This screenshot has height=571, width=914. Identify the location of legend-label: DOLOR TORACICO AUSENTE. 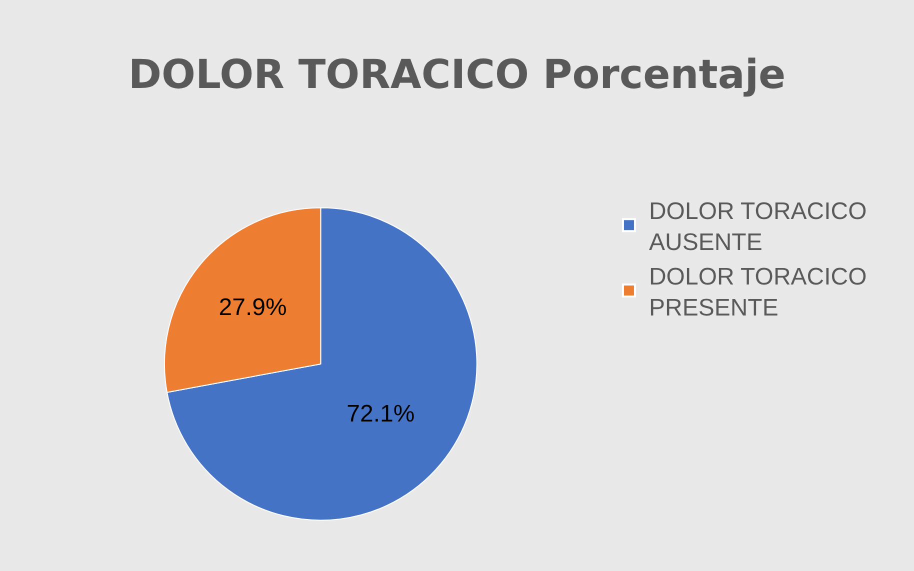
(757, 227).